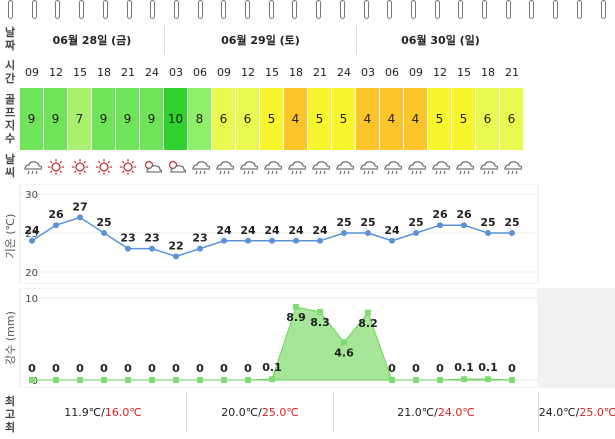 The width and height of the screenshot is (615, 439). I want to click on minmax-cell: 21.0℃/24.0℃, so click(435, 412).